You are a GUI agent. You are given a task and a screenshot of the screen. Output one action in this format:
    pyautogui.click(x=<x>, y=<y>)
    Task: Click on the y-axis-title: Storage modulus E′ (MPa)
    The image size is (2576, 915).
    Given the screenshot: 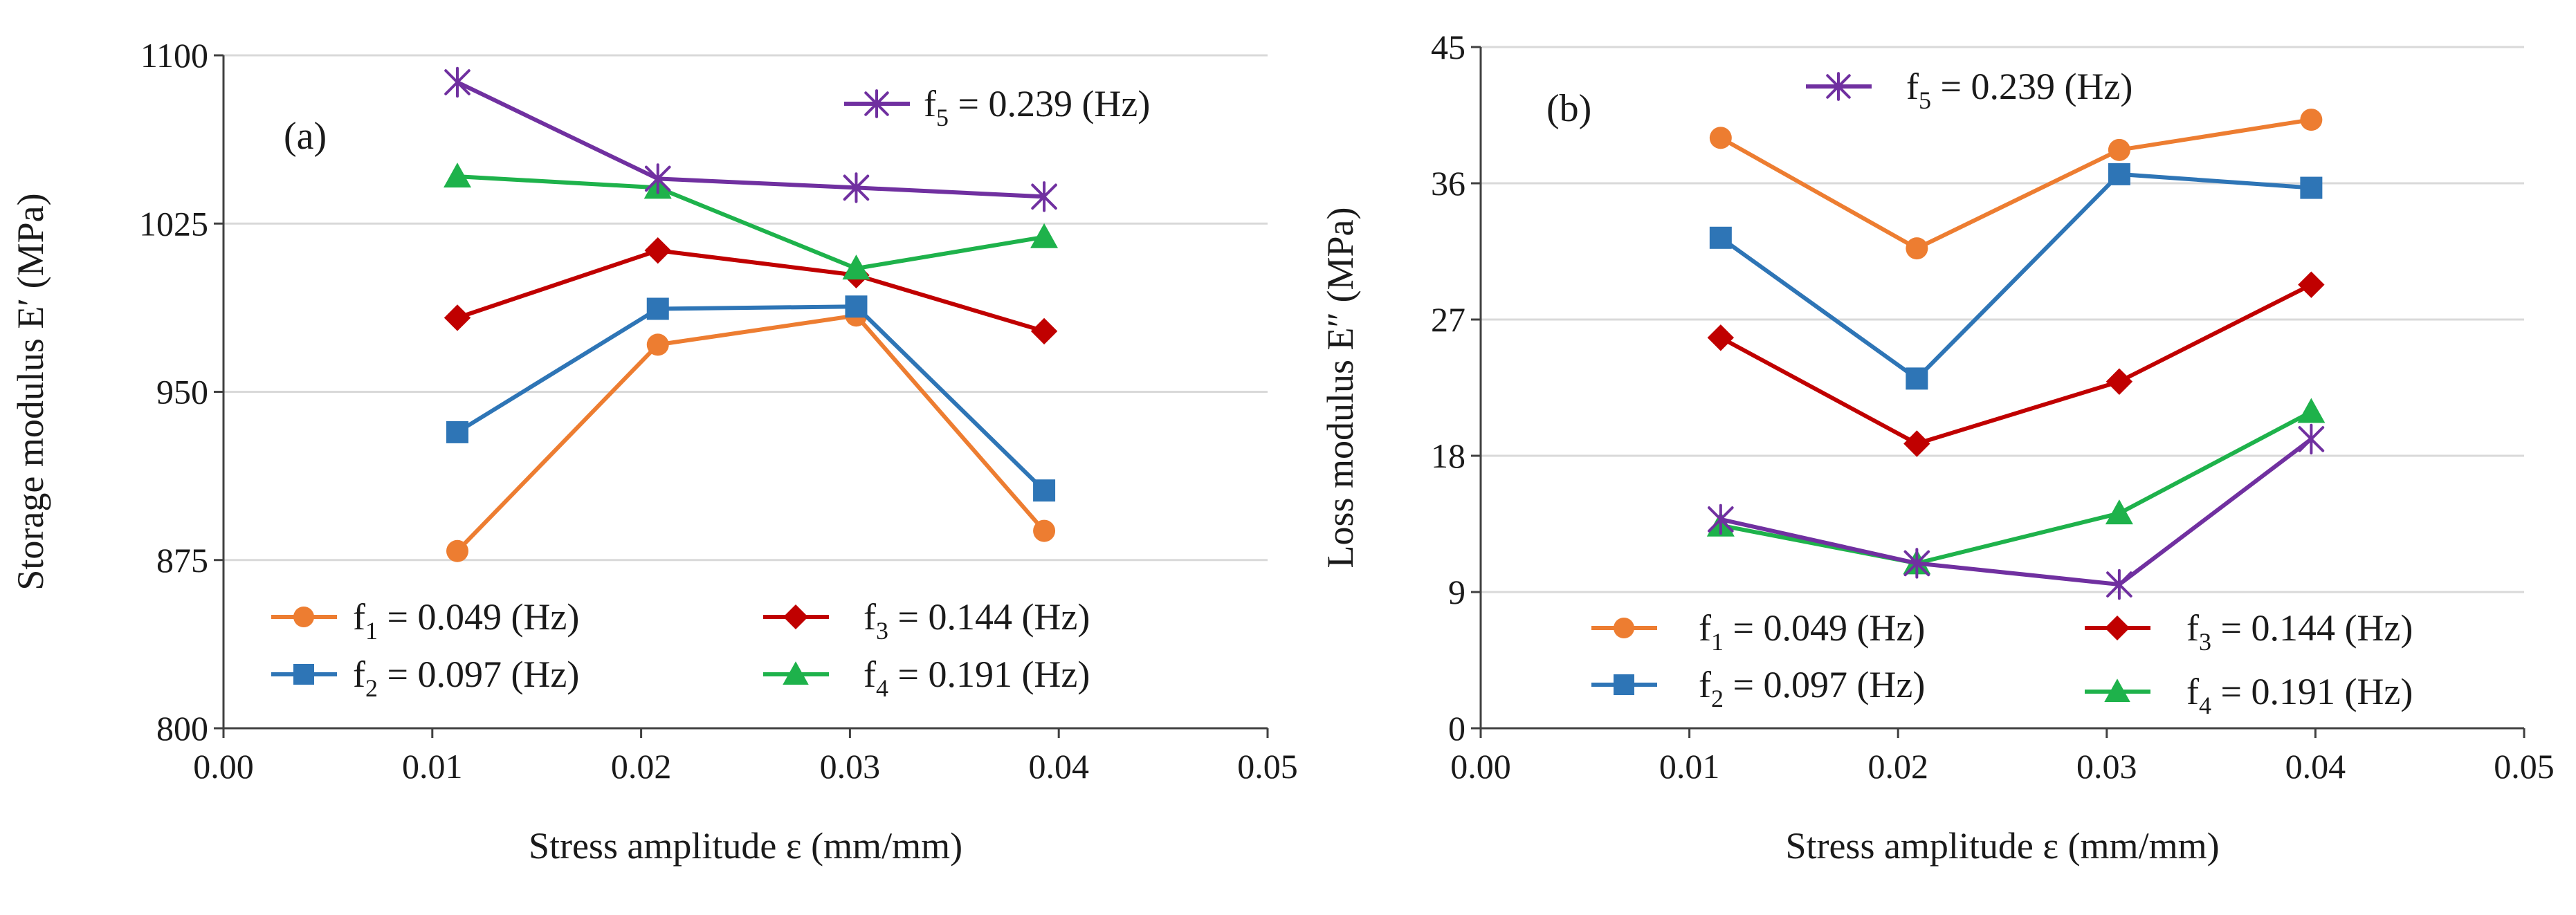 What is the action you would take?
    pyautogui.click(x=31, y=391)
    